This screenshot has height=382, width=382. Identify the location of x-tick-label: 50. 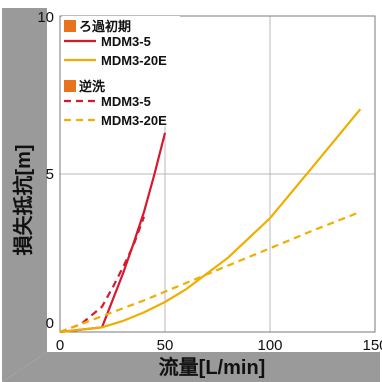
(165, 345).